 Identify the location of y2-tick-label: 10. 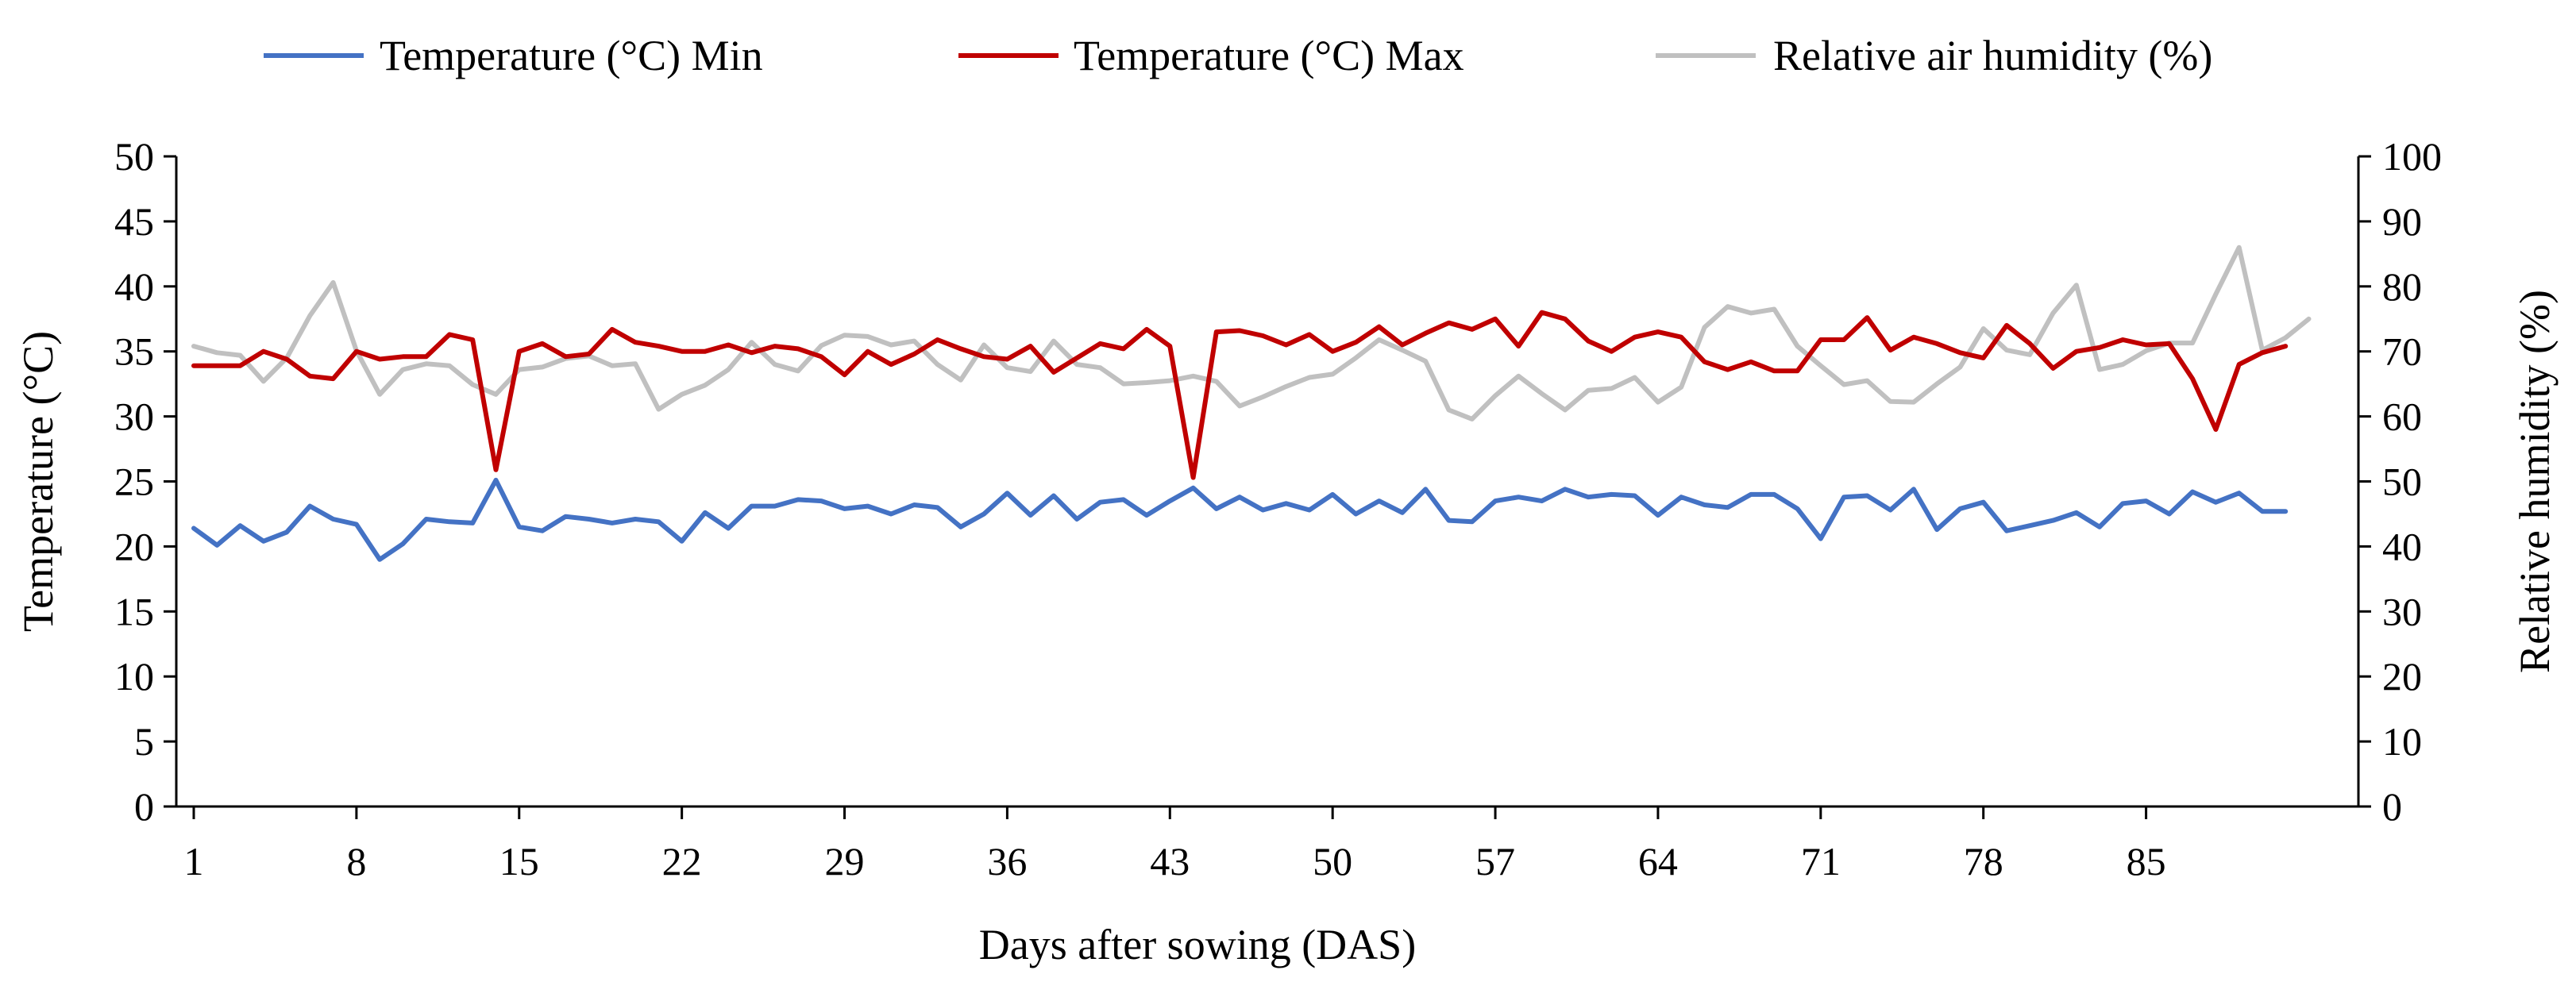
(2402, 741).